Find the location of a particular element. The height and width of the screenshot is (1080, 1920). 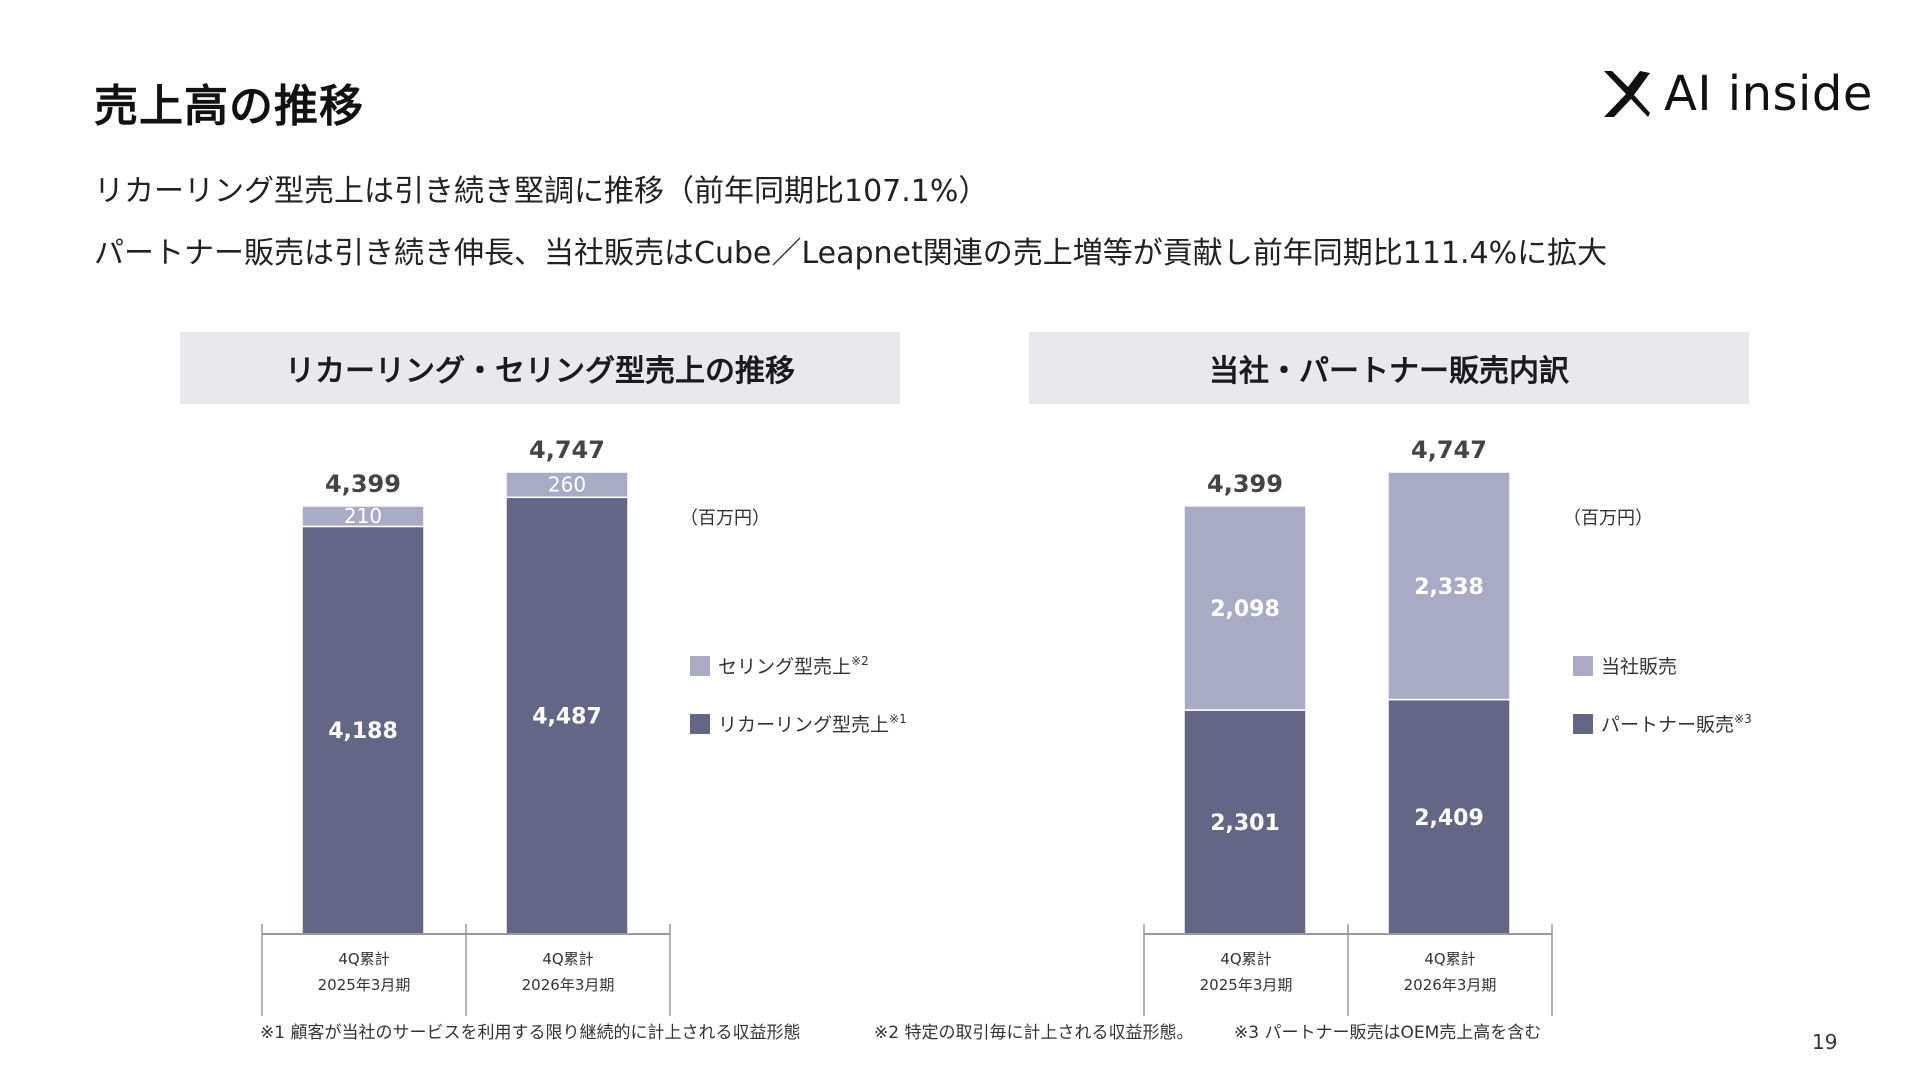

left-category-label-1-line1: 4Q累計 is located at coordinates (567, 959).